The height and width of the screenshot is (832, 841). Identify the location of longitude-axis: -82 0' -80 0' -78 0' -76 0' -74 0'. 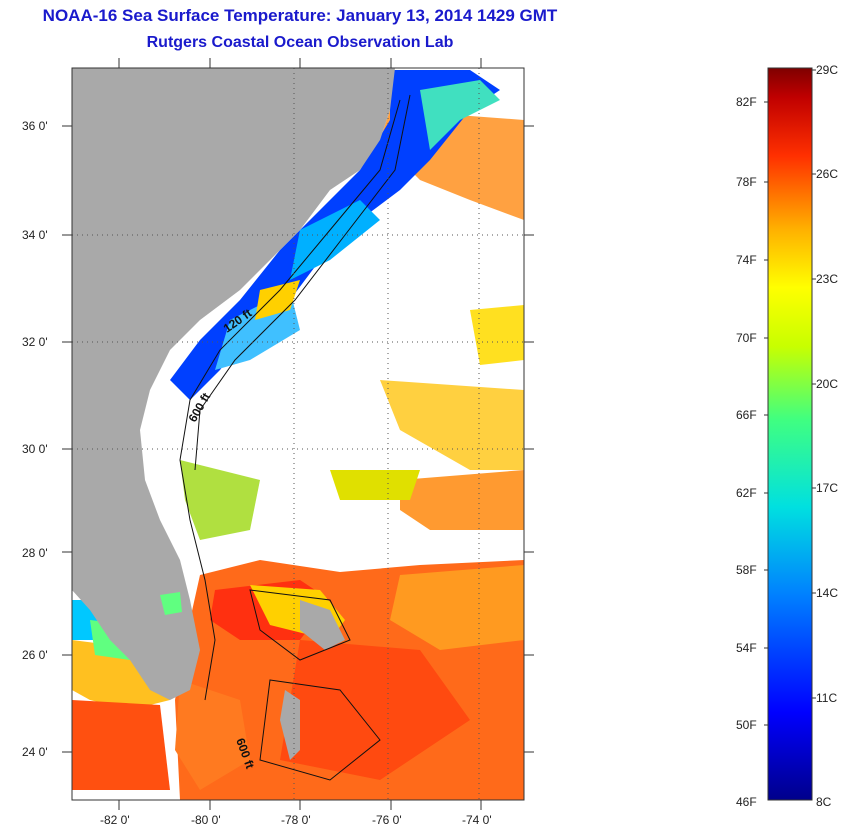
(296, 820).